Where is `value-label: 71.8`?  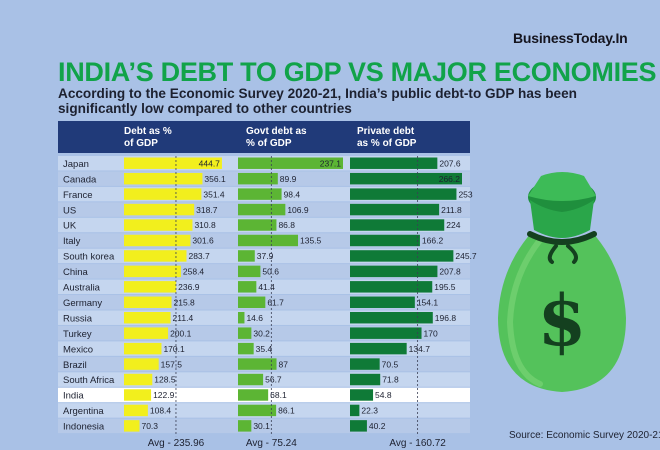 value-label: 71.8 is located at coordinates (390, 380).